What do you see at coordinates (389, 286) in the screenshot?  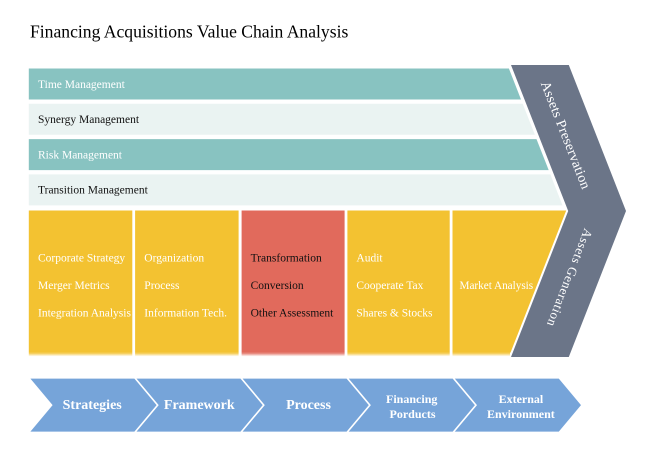 I see `svg-text: Cooperate Tax` at bounding box center [389, 286].